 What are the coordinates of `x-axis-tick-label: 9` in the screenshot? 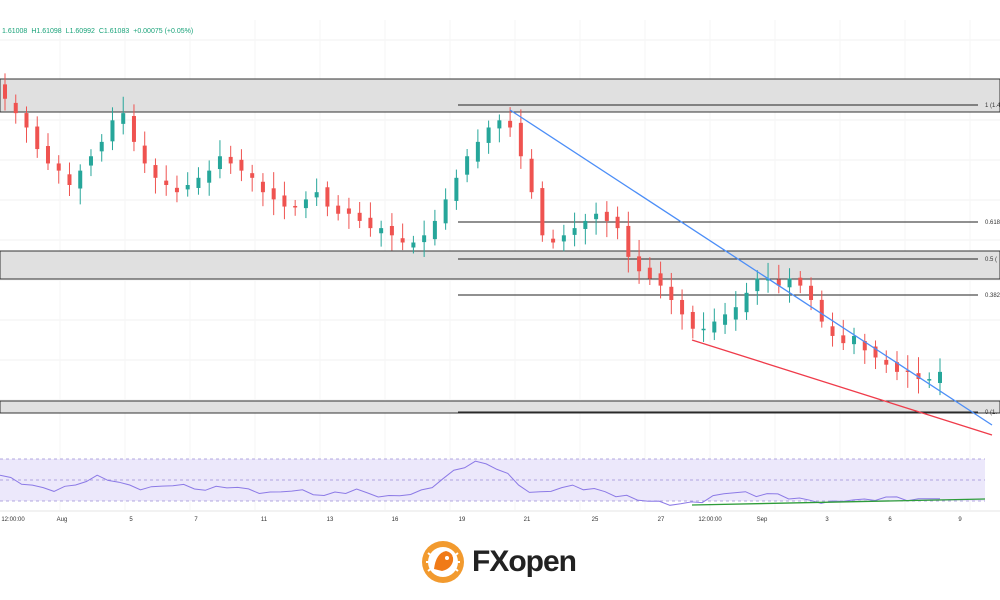 It's located at (960, 520).